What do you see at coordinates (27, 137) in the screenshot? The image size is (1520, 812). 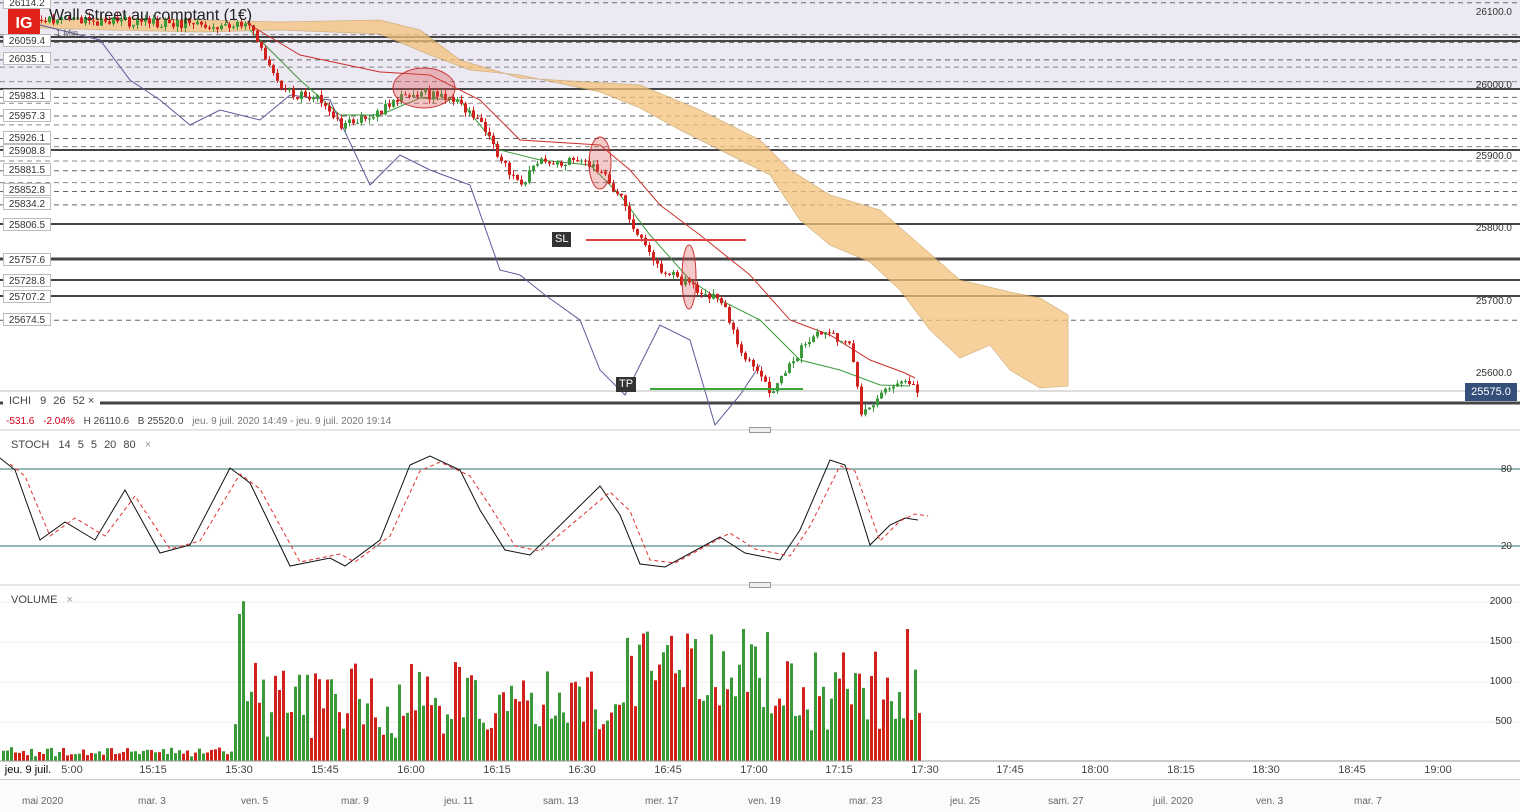 I see `price-level-label: 25926.1` at bounding box center [27, 137].